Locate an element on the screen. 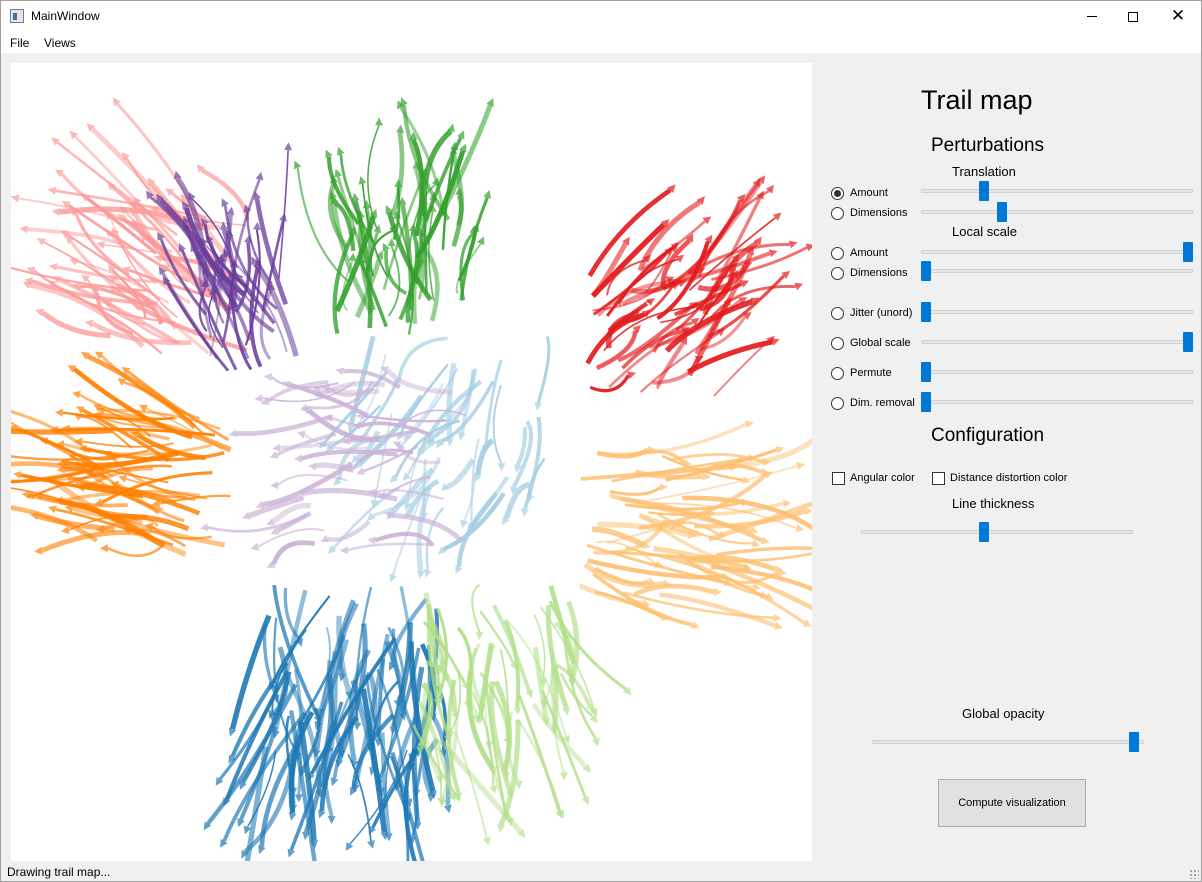  translation-amount-radio: Amount is located at coordinates (859, 193).